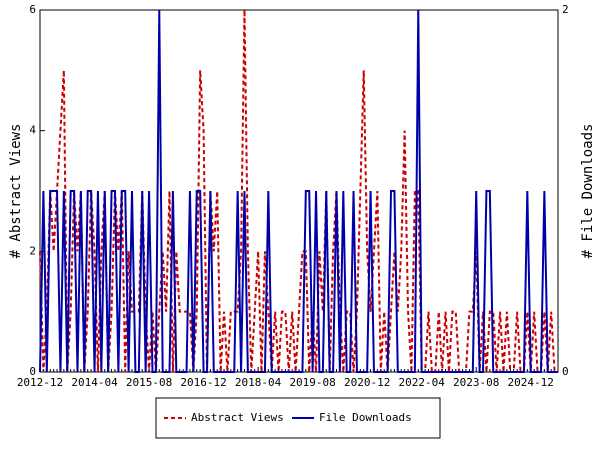  I want to click on x-tick-label: 2012-12, so click(40, 382).